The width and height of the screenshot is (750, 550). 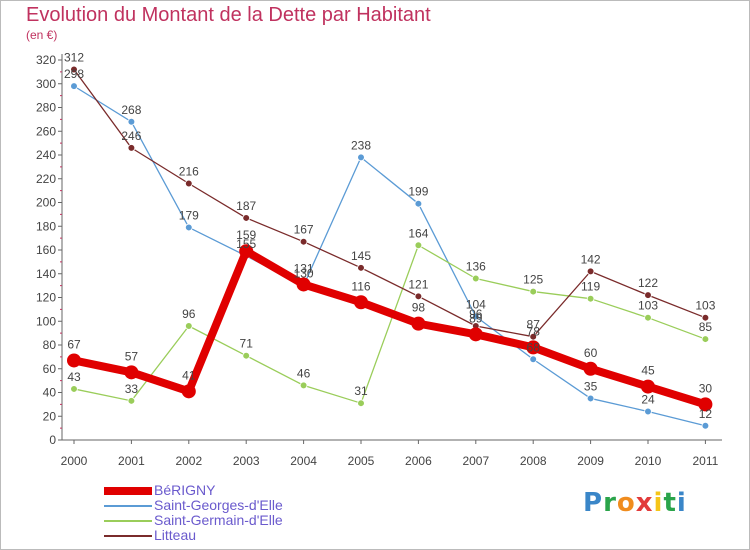 What do you see at coordinates (246, 235) in the screenshot?
I see `data-label: 159` at bounding box center [246, 235].